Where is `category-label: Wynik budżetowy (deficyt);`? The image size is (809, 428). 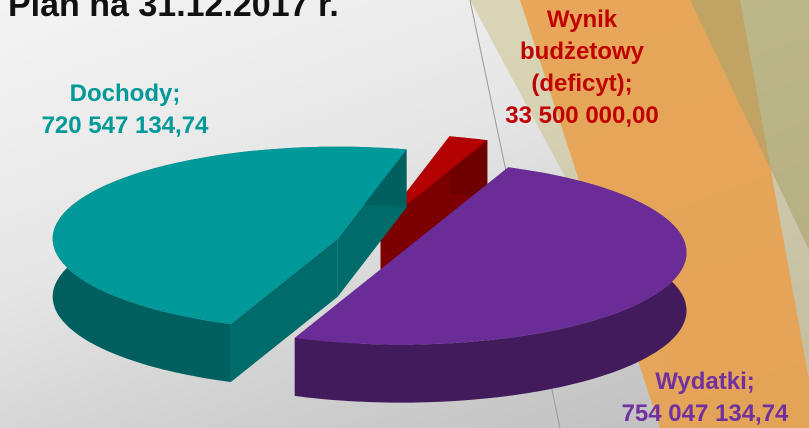
category-label: Wynik budżetowy (deficyt); is located at coordinates (582, 51).